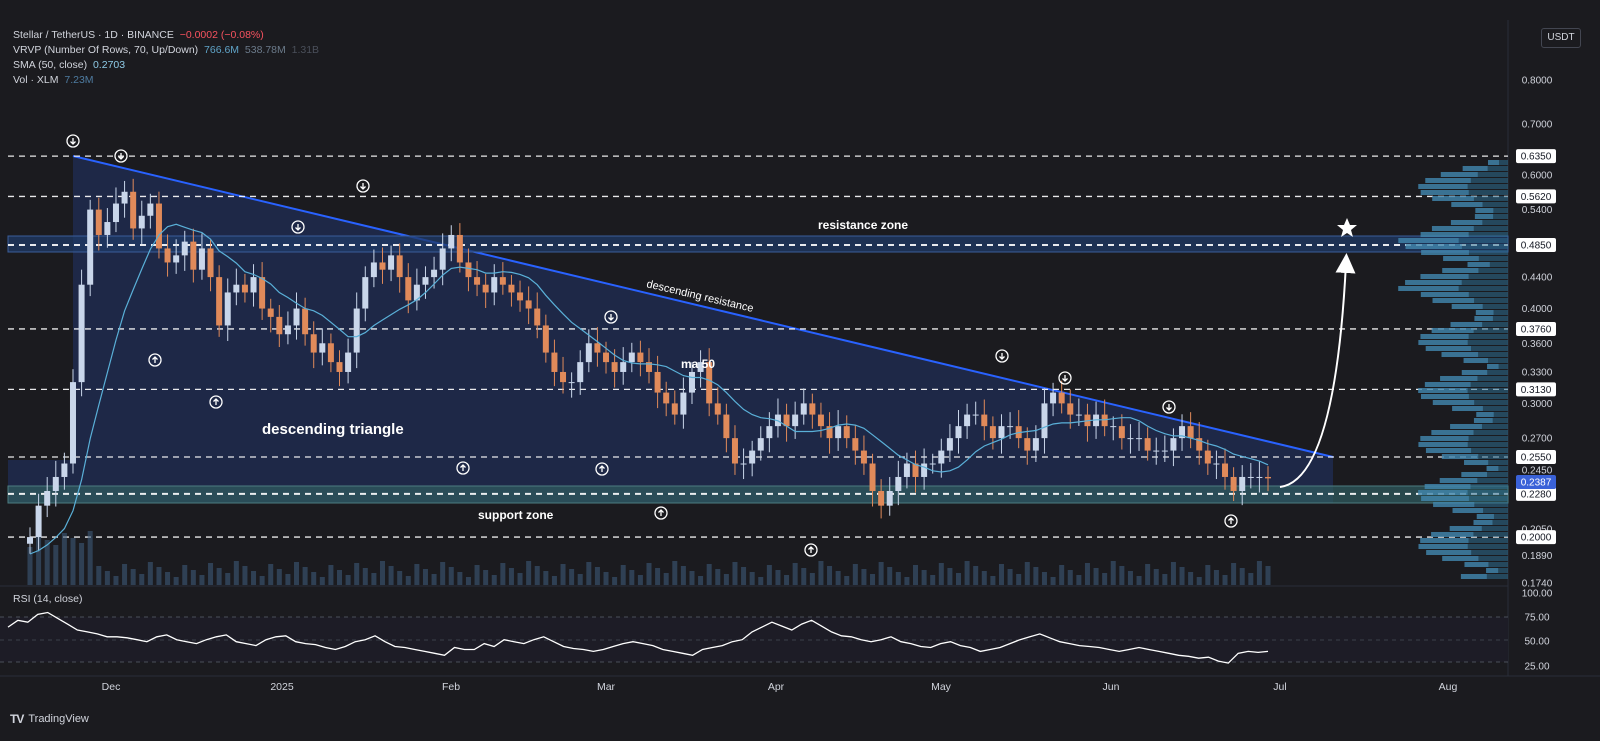 The image size is (1600, 741). What do you see at coordinates (758, 244) in the screenshot?
I see `resistance-zone-box` at bounding box center [758, 244].